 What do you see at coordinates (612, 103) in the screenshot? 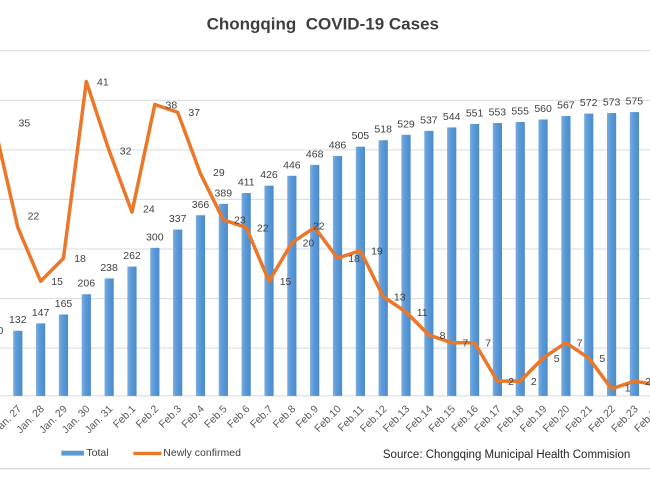
I see `svg-text: 573` at bounding box center [612, 103].